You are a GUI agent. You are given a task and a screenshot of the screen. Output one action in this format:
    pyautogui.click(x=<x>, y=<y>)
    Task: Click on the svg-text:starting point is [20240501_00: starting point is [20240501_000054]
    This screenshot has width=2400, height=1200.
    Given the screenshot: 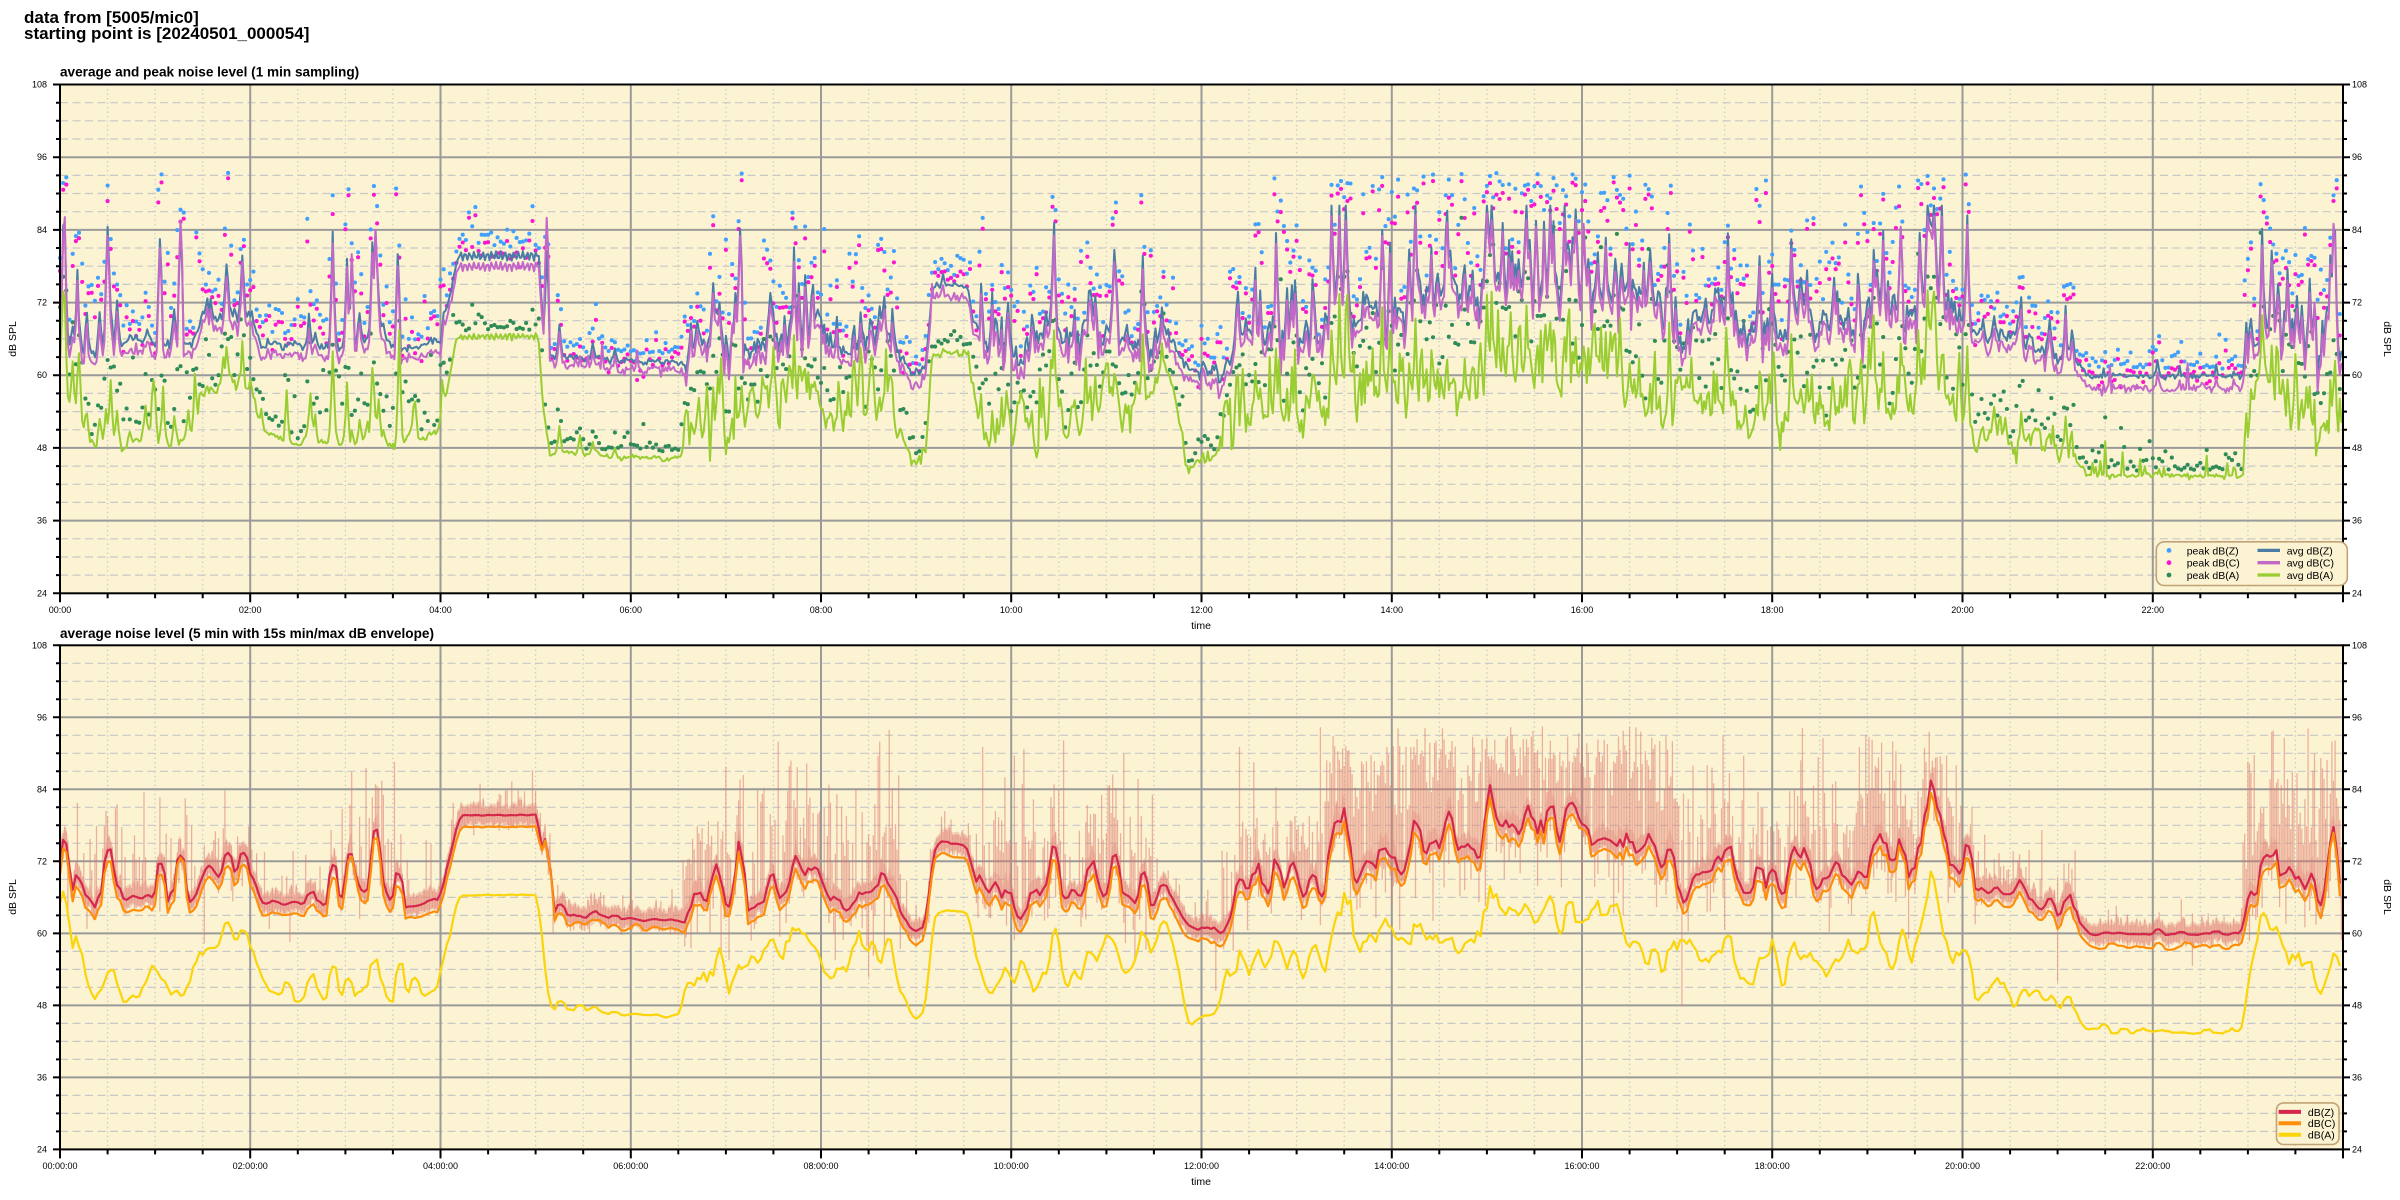 What is the action you would take?
    pyautogui.click(x=166, y=33)
    